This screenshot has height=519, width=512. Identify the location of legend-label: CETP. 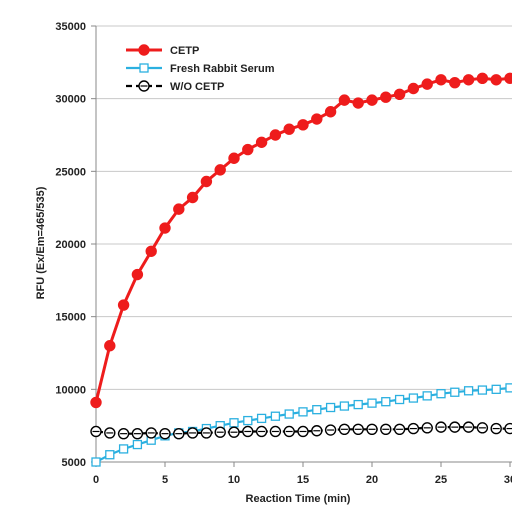
(184, 51).